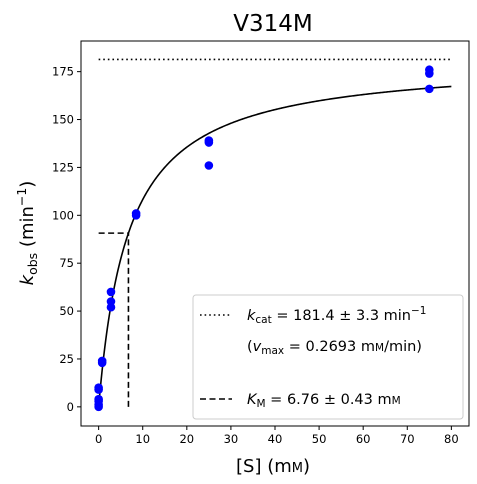 This screenshot has width=477, height=484. What do you see at coordinates (66, 263) in the screenshot?
I see `y-tick-label: 75` at bounding box center [66, 263].